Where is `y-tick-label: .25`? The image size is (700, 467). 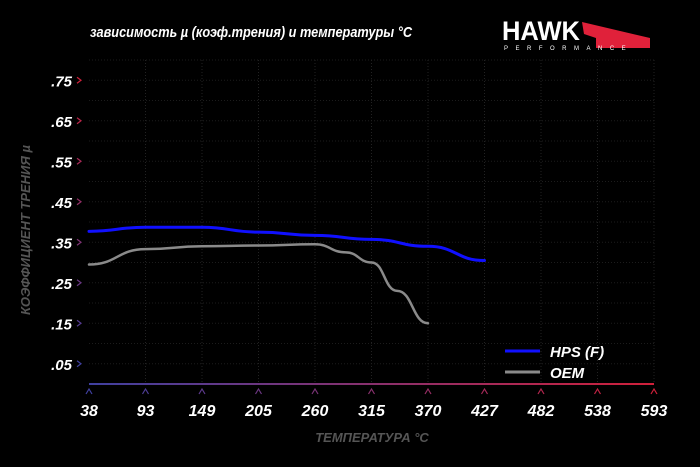 y-tick-label: .25 is located at coordinates (62, 284).